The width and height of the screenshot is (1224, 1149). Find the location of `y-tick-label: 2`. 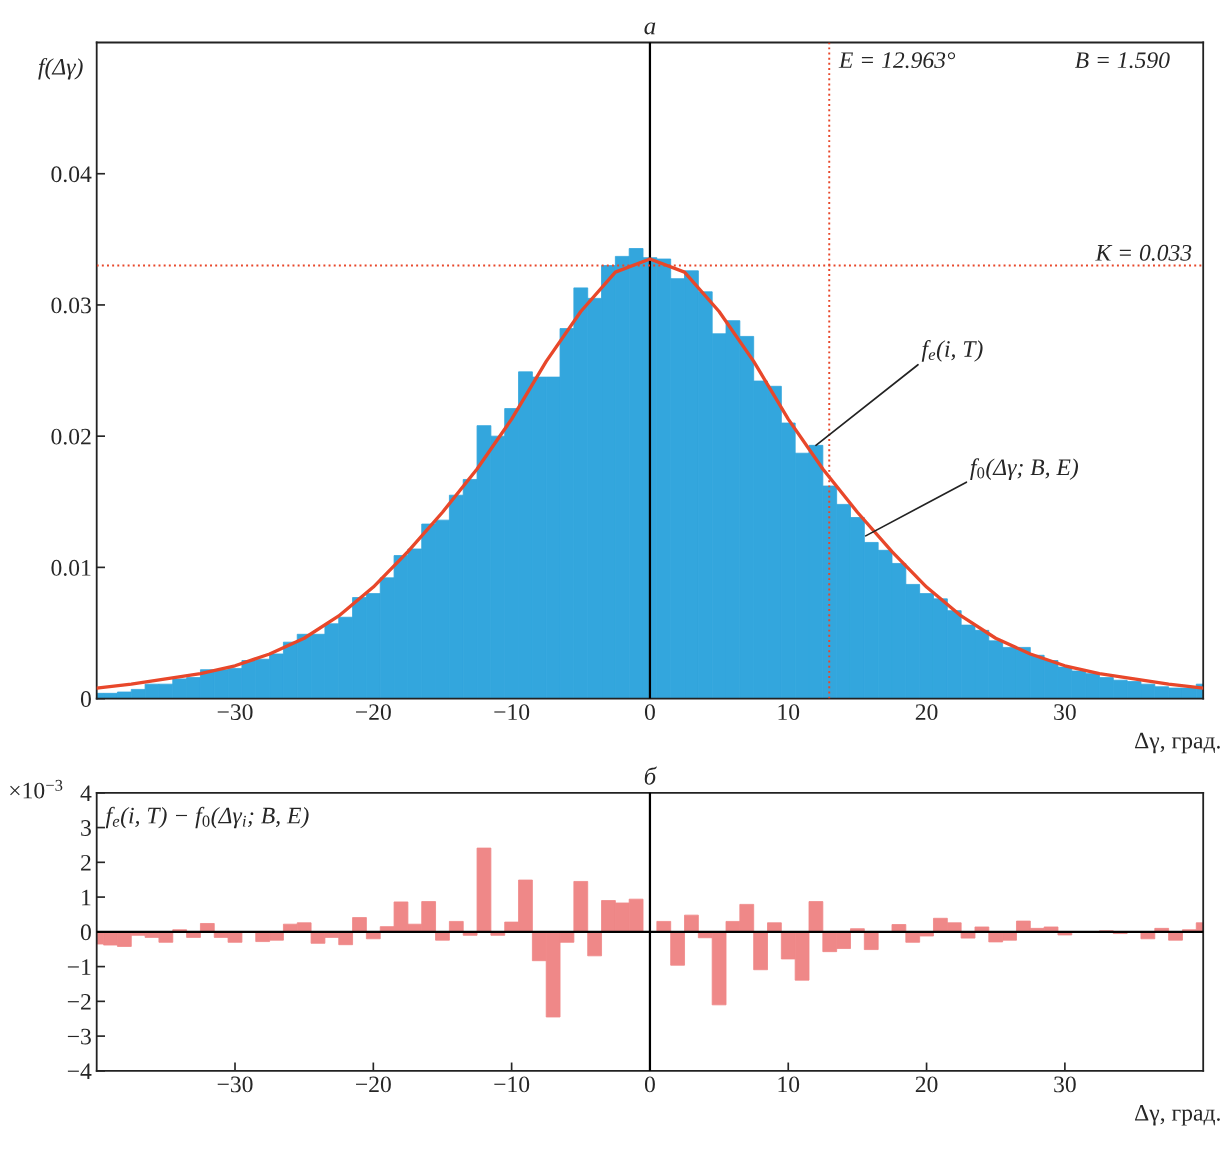

y-tick-label: 2 is located at coordinates (86, 862).